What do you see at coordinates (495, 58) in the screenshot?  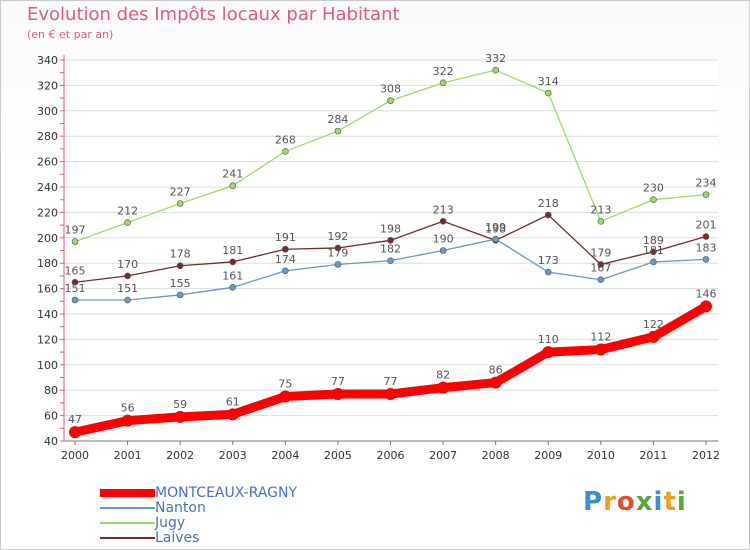 I see `data-label: 332` at bounding box center [495, 58].